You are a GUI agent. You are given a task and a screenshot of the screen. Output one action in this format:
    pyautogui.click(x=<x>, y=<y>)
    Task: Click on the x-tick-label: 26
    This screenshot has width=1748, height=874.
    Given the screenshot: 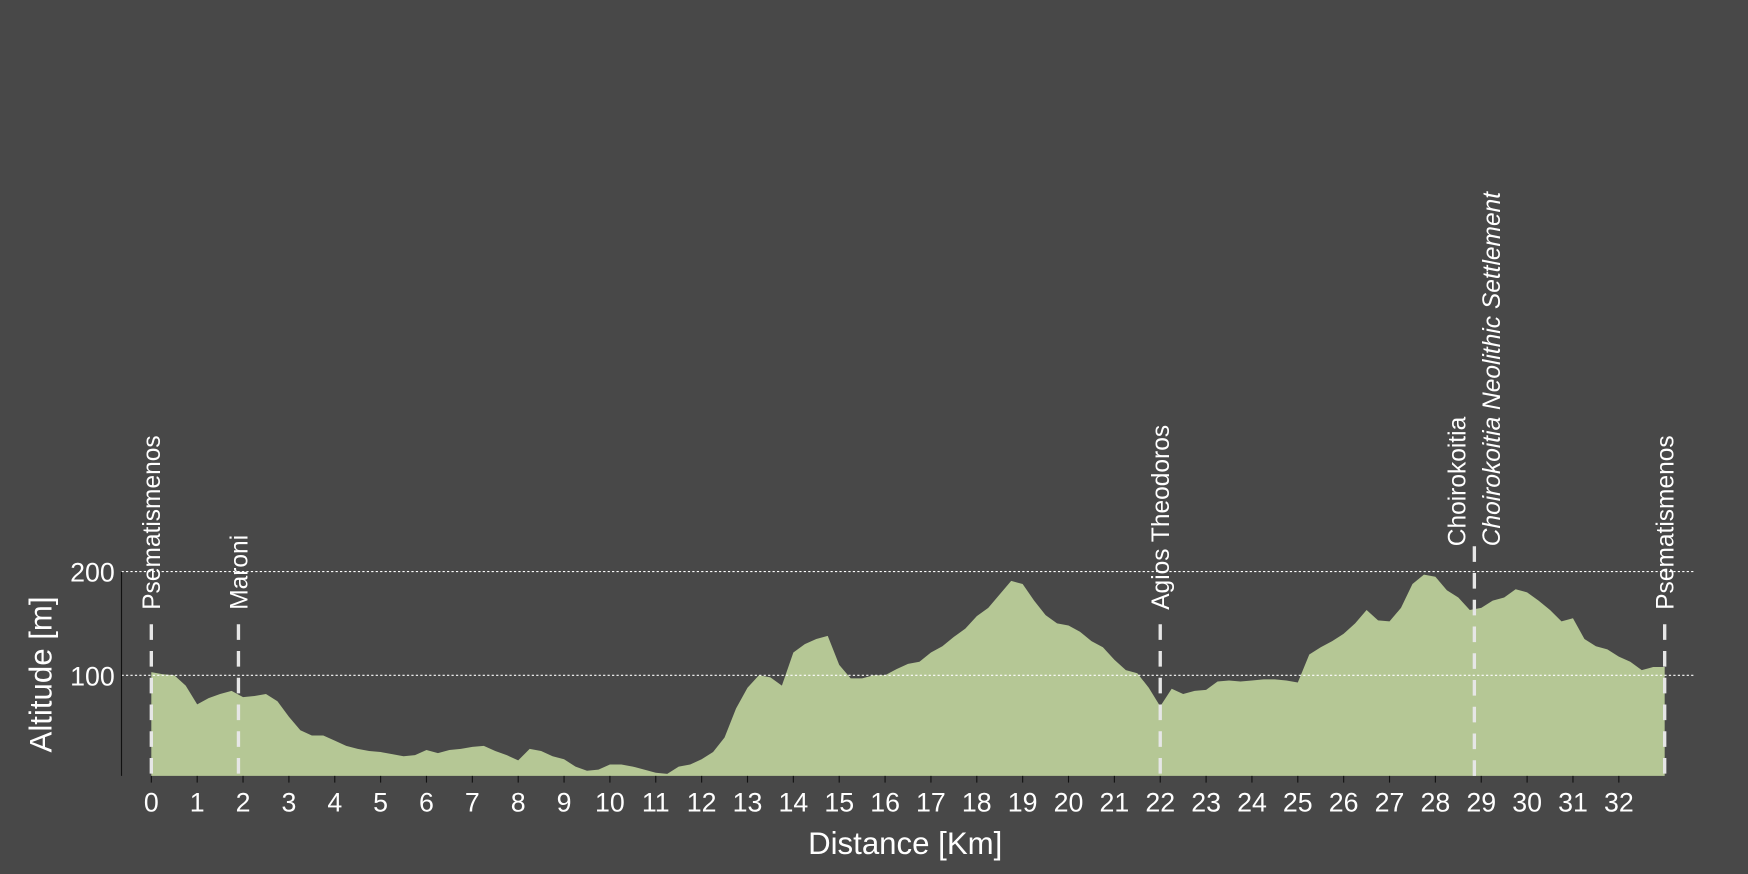 What is the action you would take?
    pyautogui.click(x=1344, y=803)
    